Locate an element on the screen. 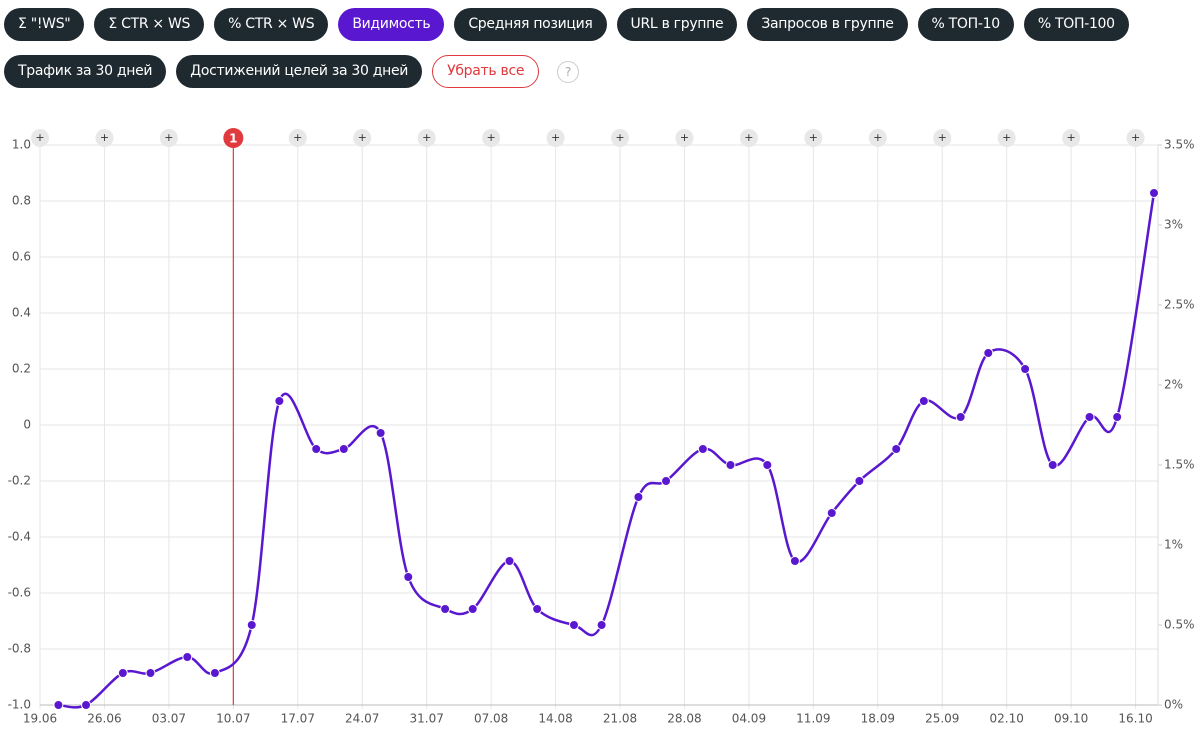 The image size is (1200, 736). y-tick-label: -0.8 is located at coordinates (19, 649).